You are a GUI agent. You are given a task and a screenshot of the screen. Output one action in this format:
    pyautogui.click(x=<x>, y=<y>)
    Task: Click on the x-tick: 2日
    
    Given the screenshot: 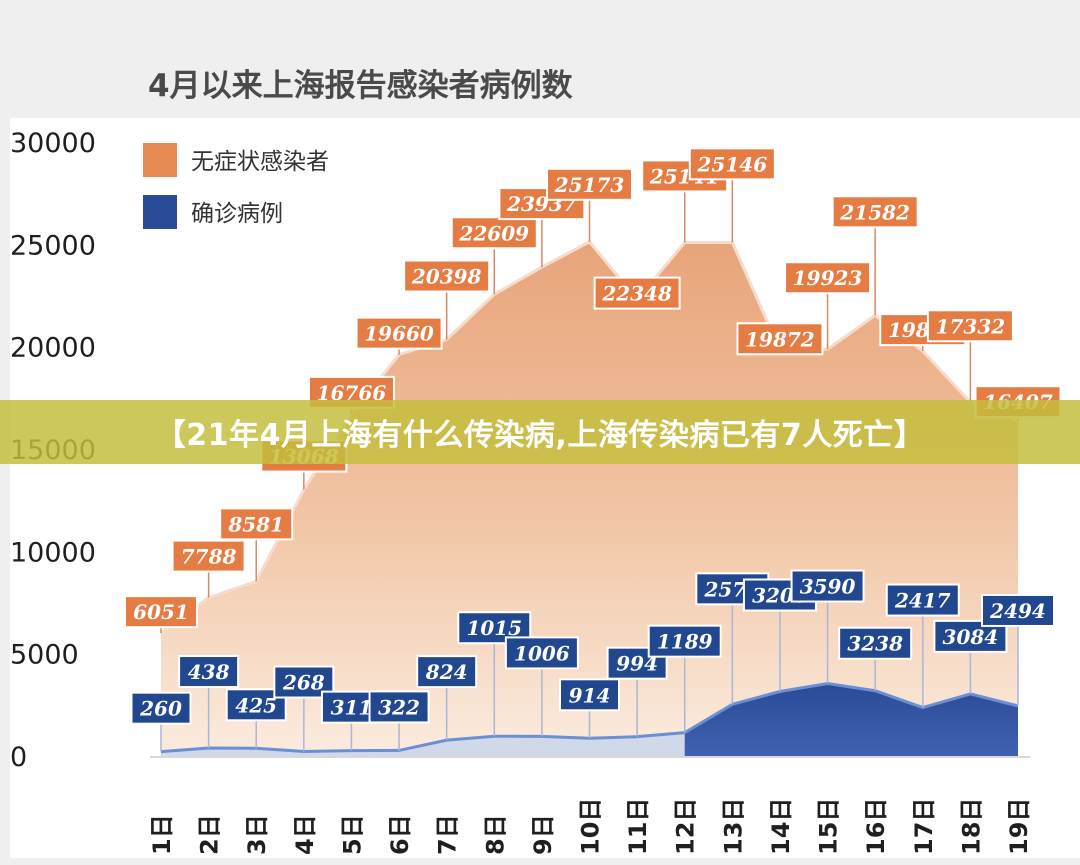 What is the action you would take?
    pyautogui.click(x=210, y=834)
    